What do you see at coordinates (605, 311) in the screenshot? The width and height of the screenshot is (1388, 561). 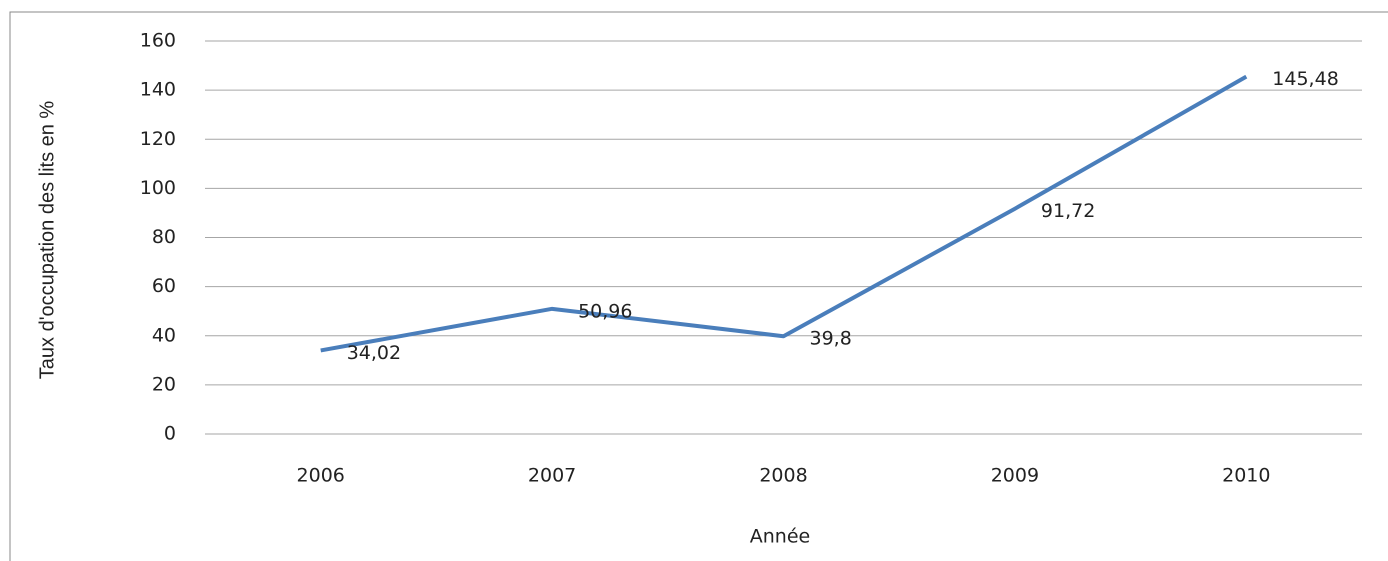 I see `data-label: 50,96` at bounding box center [605, 311].